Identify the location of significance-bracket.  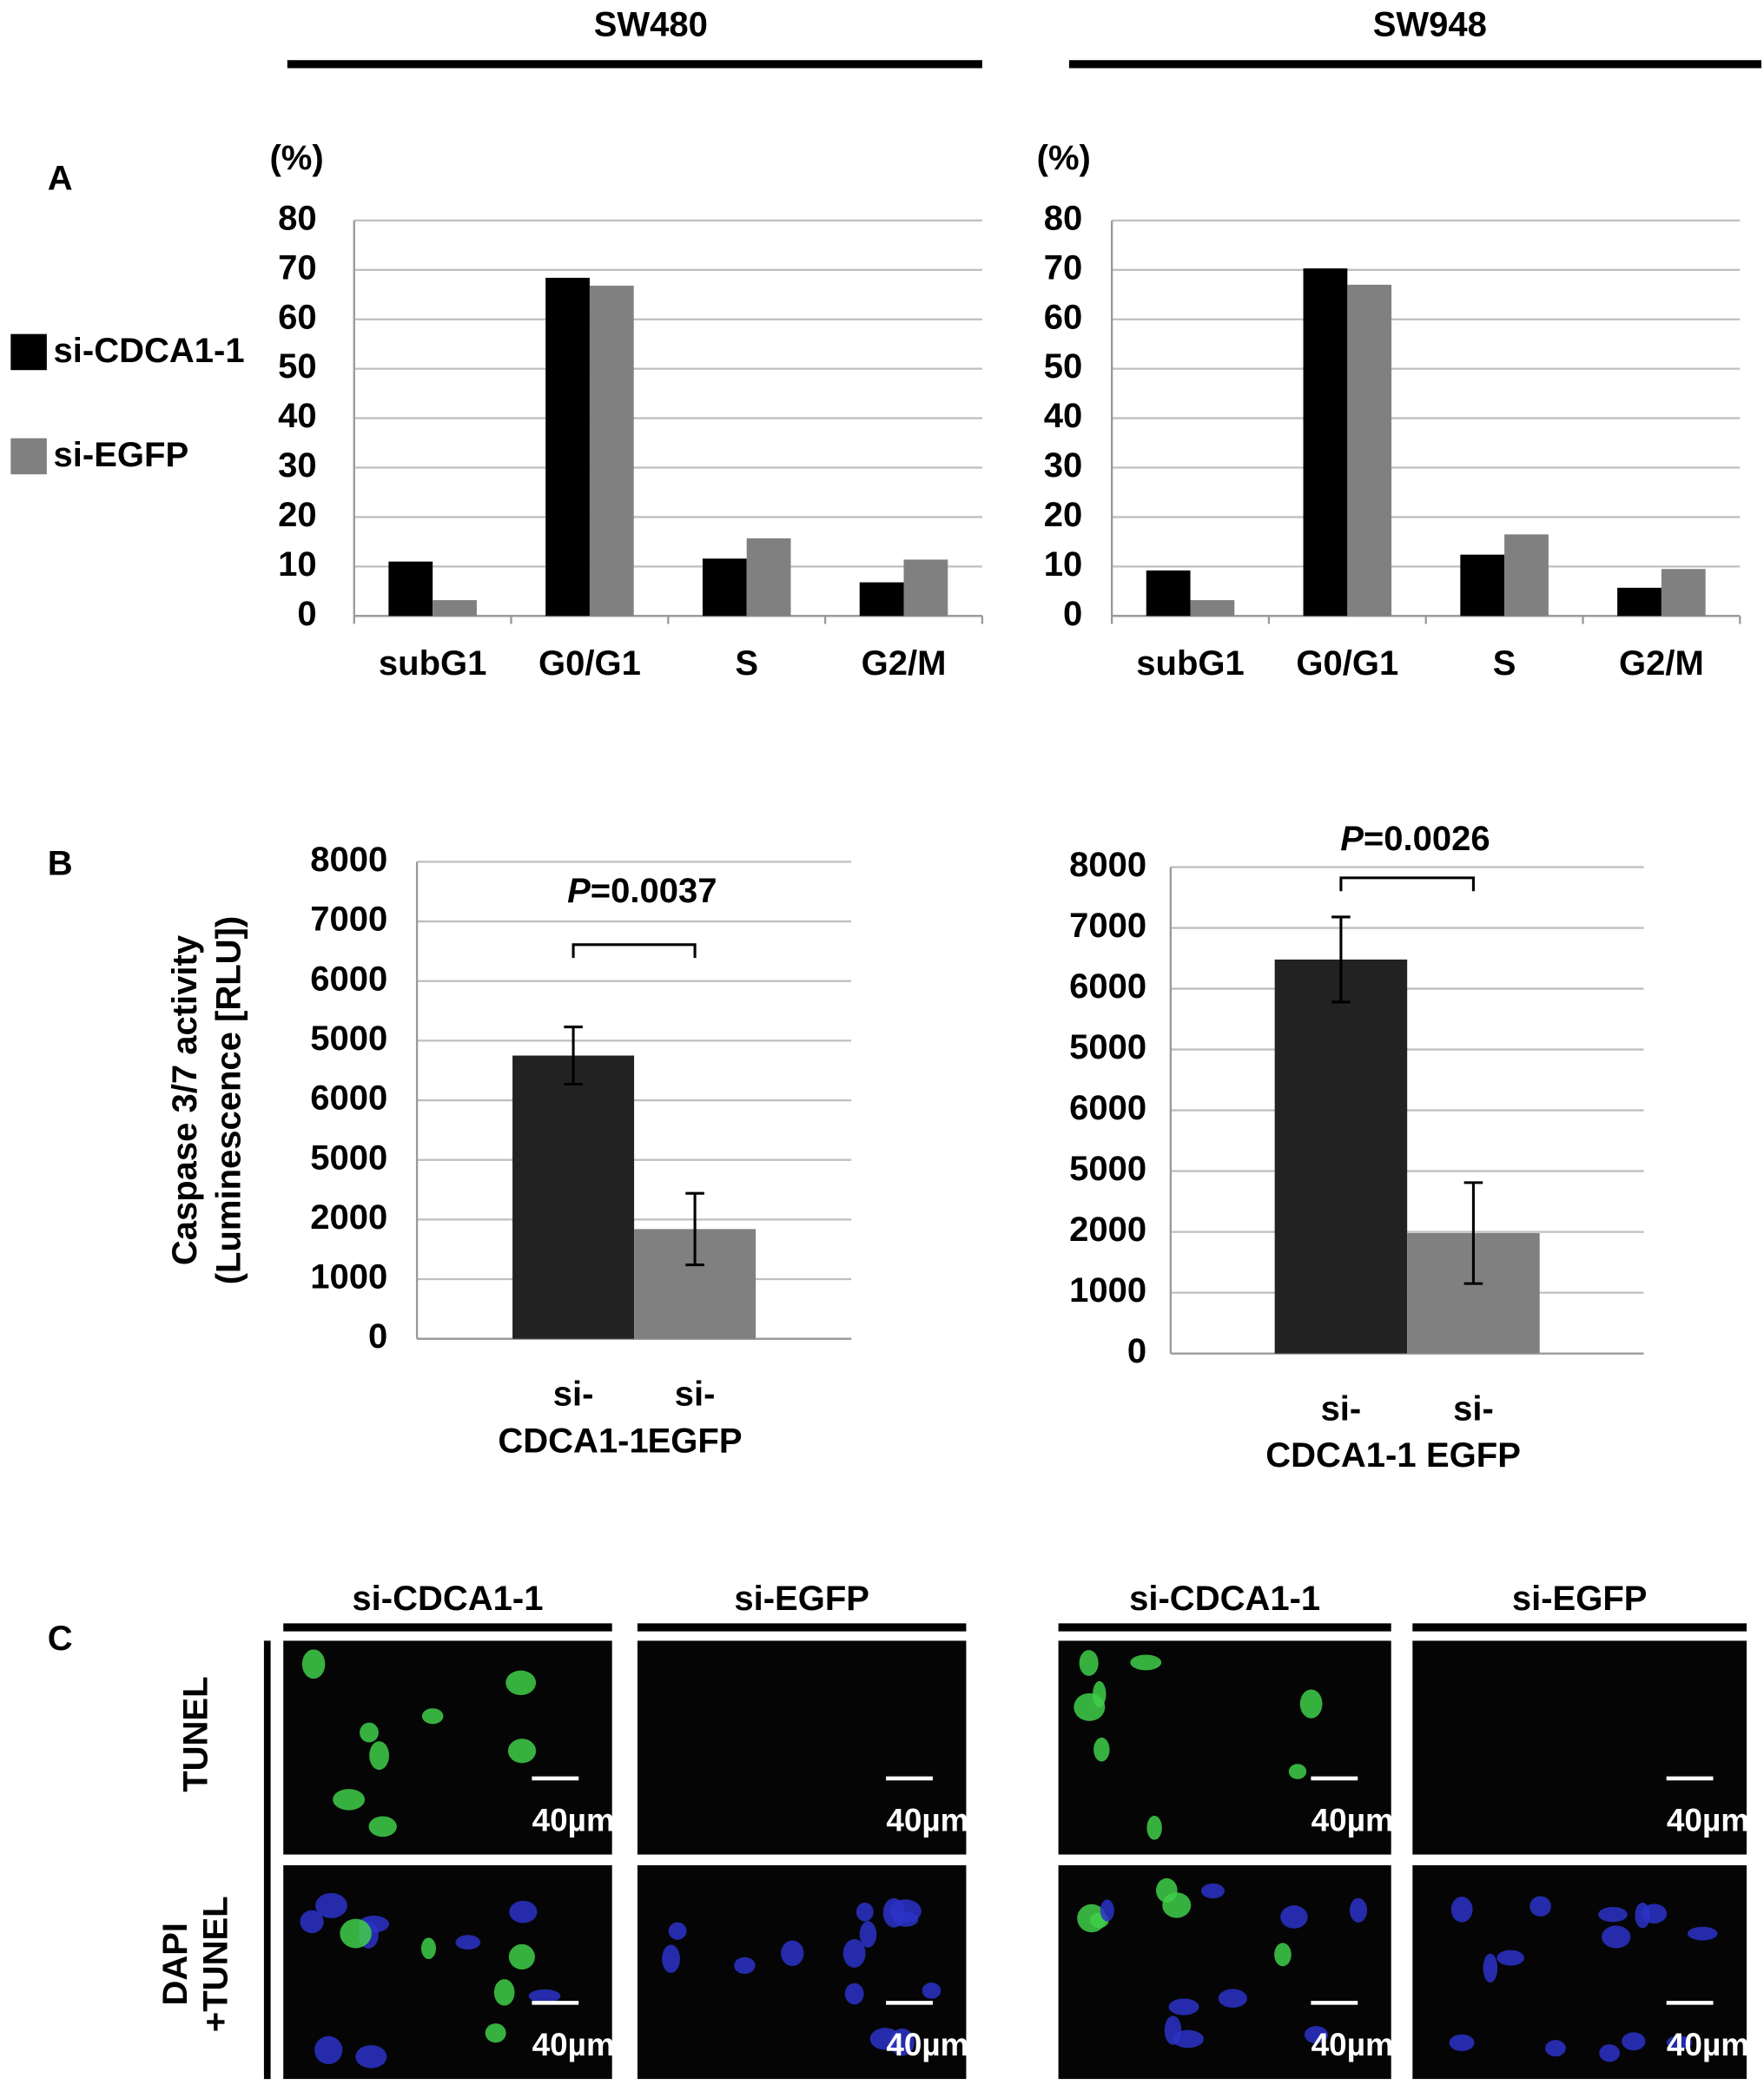
(1407, 884).